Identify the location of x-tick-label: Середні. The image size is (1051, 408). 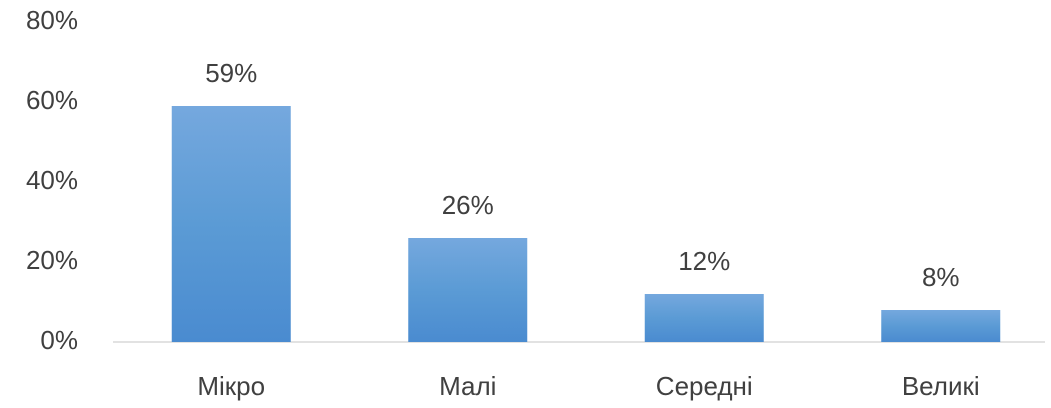
(704, 386).